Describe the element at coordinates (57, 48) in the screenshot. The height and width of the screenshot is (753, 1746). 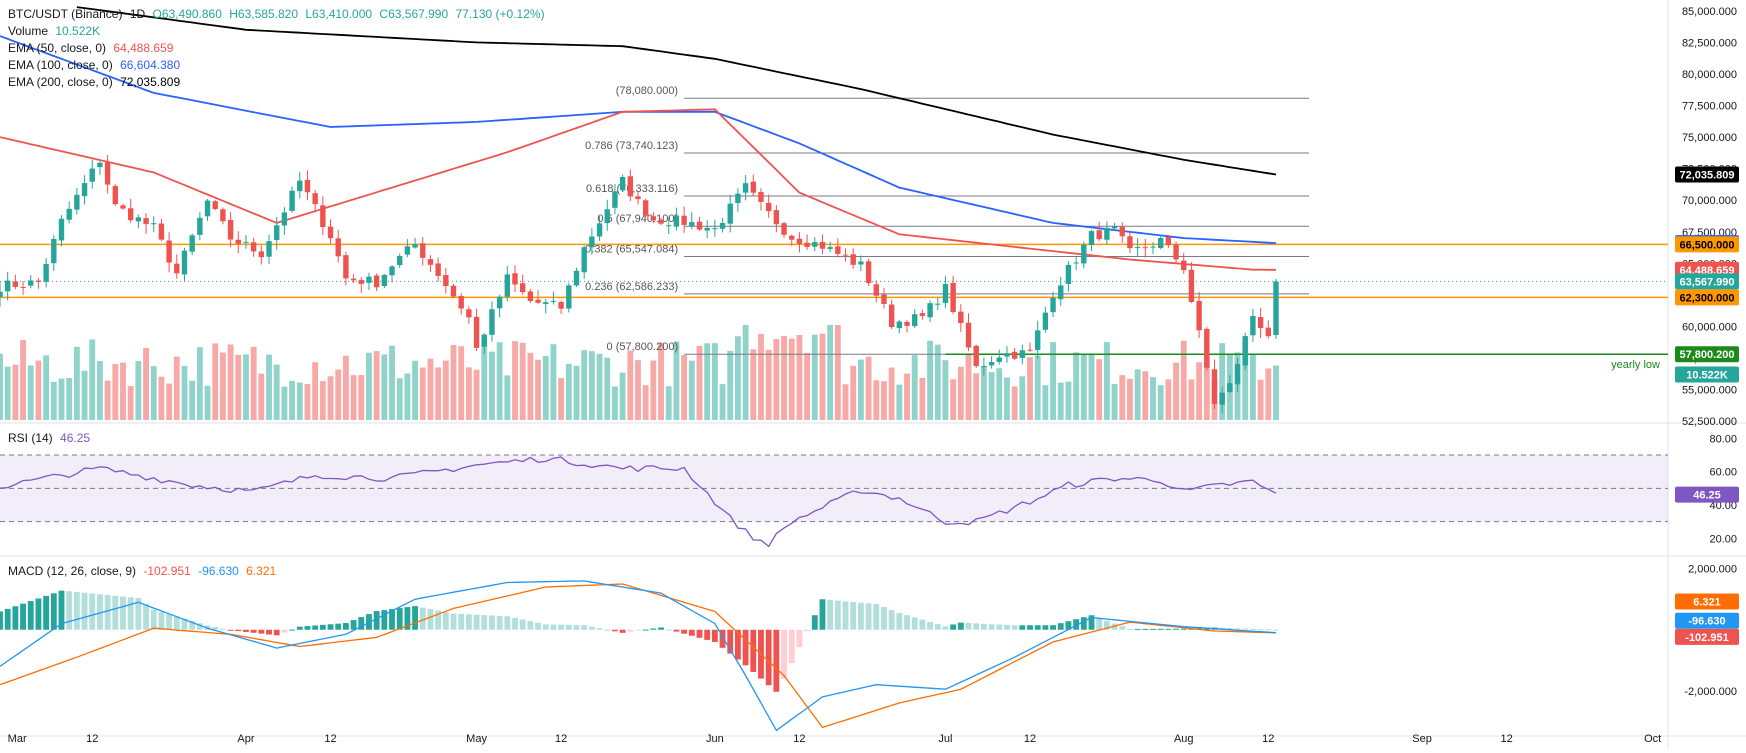
I see `ema50-label: EMA (50, close, 0)` at that location.